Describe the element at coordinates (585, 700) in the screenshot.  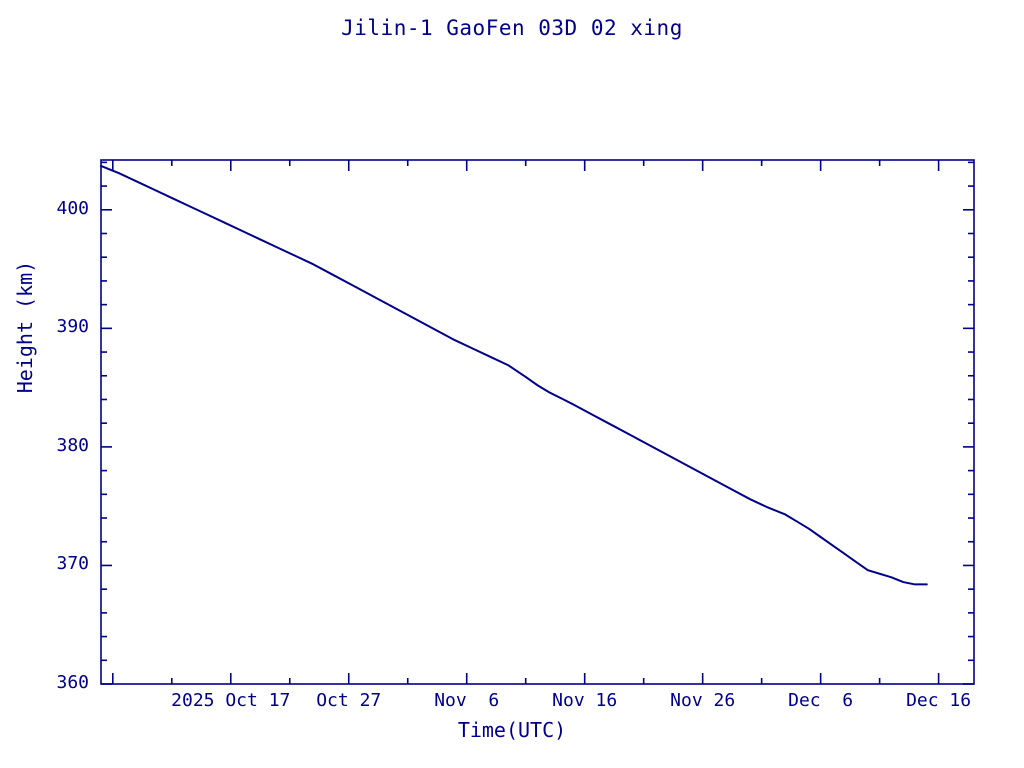
I see `x-tick-label: Nov 16` at that location.